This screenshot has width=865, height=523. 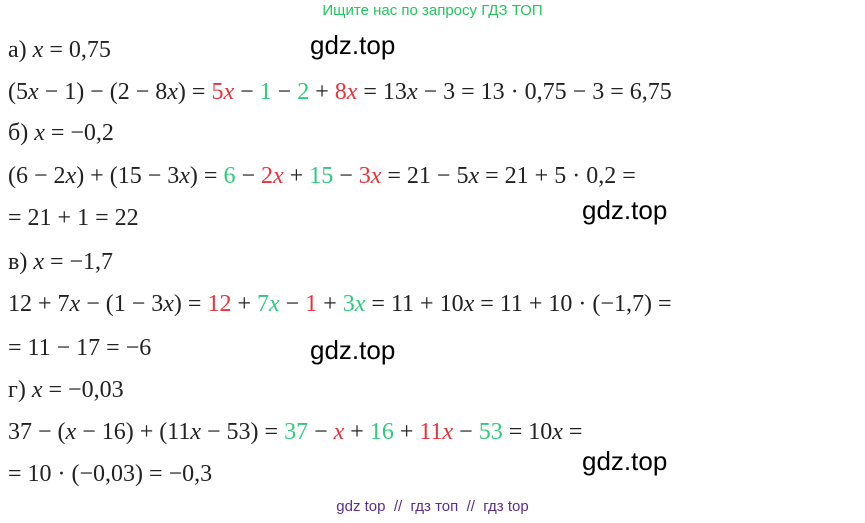 I want to click on math-segment: 2, so click(x=303, y=92).